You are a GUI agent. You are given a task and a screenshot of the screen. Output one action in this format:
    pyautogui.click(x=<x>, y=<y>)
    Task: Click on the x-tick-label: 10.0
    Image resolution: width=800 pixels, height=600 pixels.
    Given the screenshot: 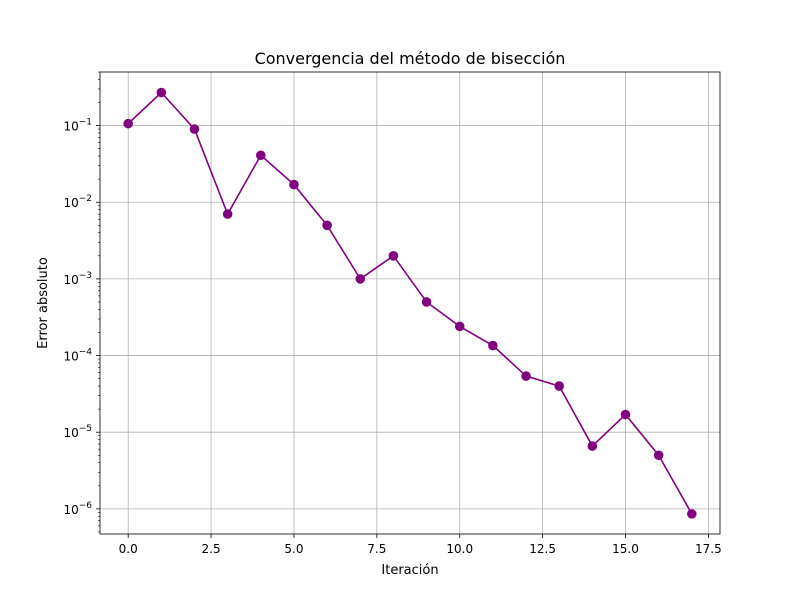 What is the action you would take?
    pyautogui.click(x=459, y=549)
    